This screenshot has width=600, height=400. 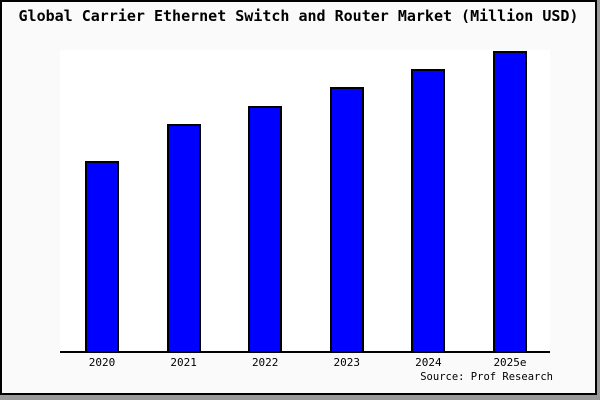 What do you see at coordinates (347, 362) in the screenshot?
I see `x-tick-label-2023: 2023` at bounding box center [347, 362].